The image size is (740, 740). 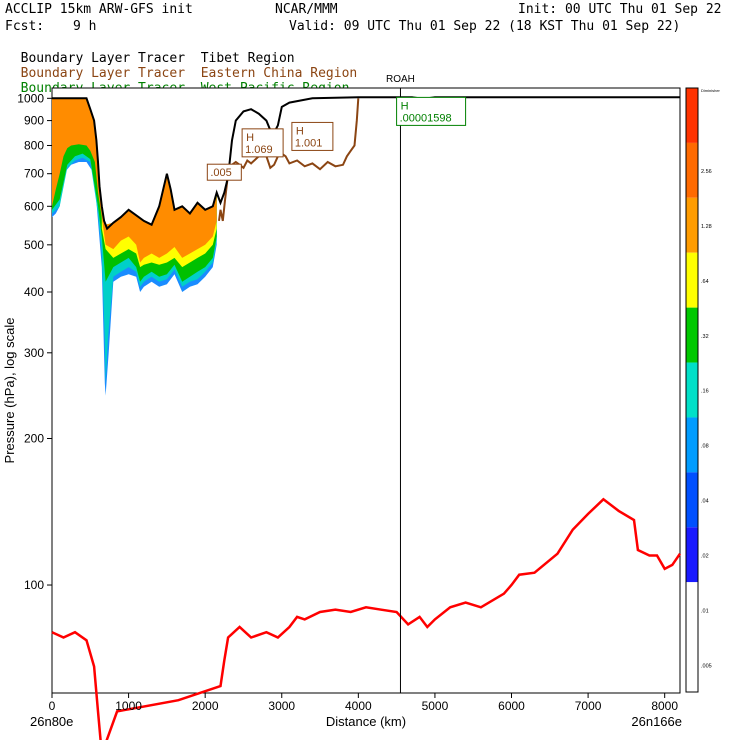 I want to click on y-tick-label: 500, so click(x=34, y=245).